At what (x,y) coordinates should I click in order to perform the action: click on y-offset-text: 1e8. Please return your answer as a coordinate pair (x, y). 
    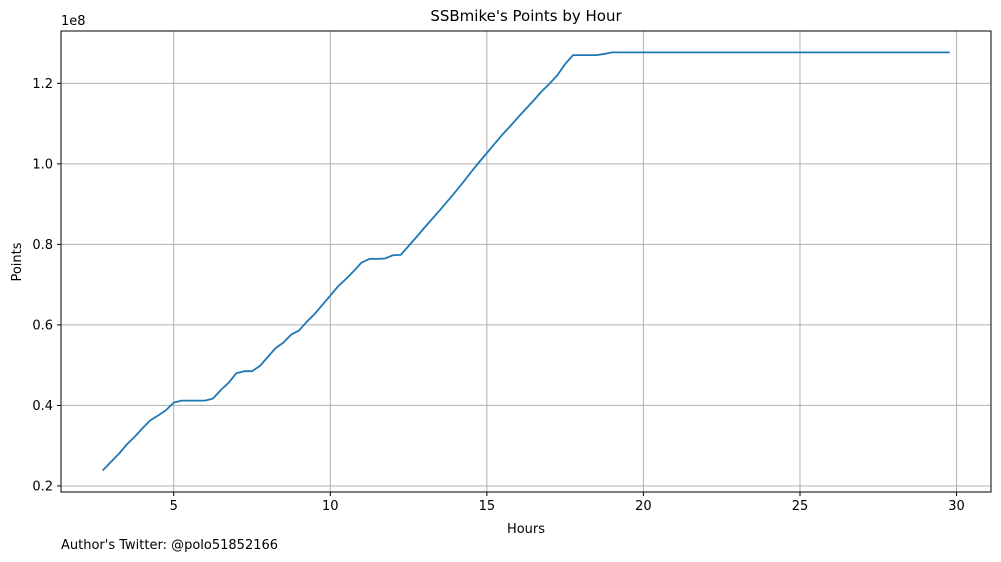
    Looking at the image, I should click on (73, 21).